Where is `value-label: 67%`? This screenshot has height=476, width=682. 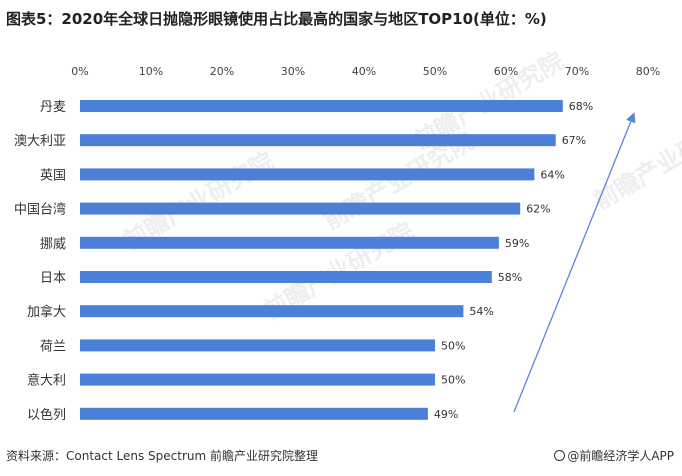 value-label: 67% is located at coordinates (574, 140).